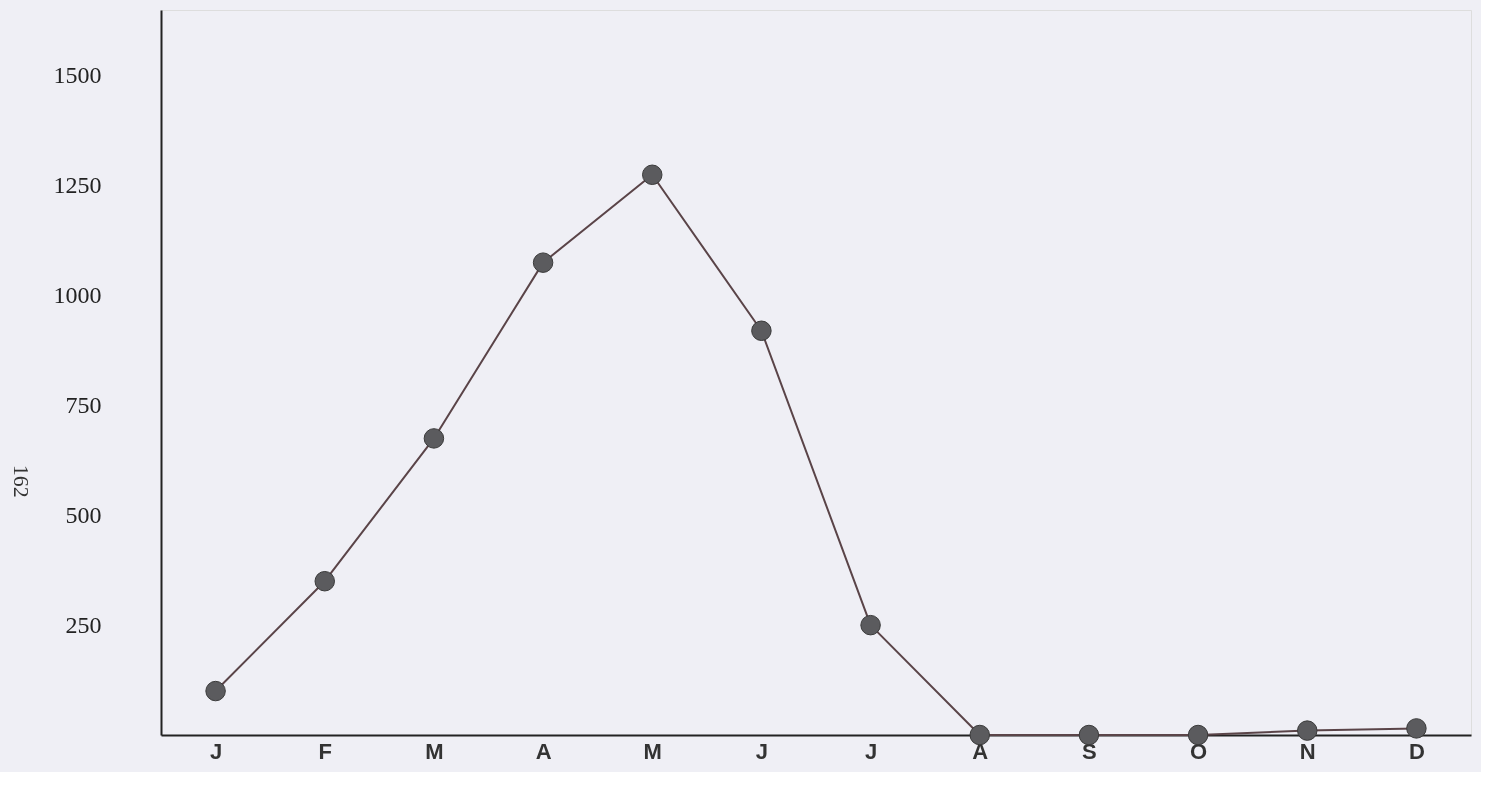 The height and width of the screenshot is (785, 1509). What do you see at coordinates (77, 185) in the screenshot?
I see `y-tick-label: 1250` at bounding box center [77, 185].